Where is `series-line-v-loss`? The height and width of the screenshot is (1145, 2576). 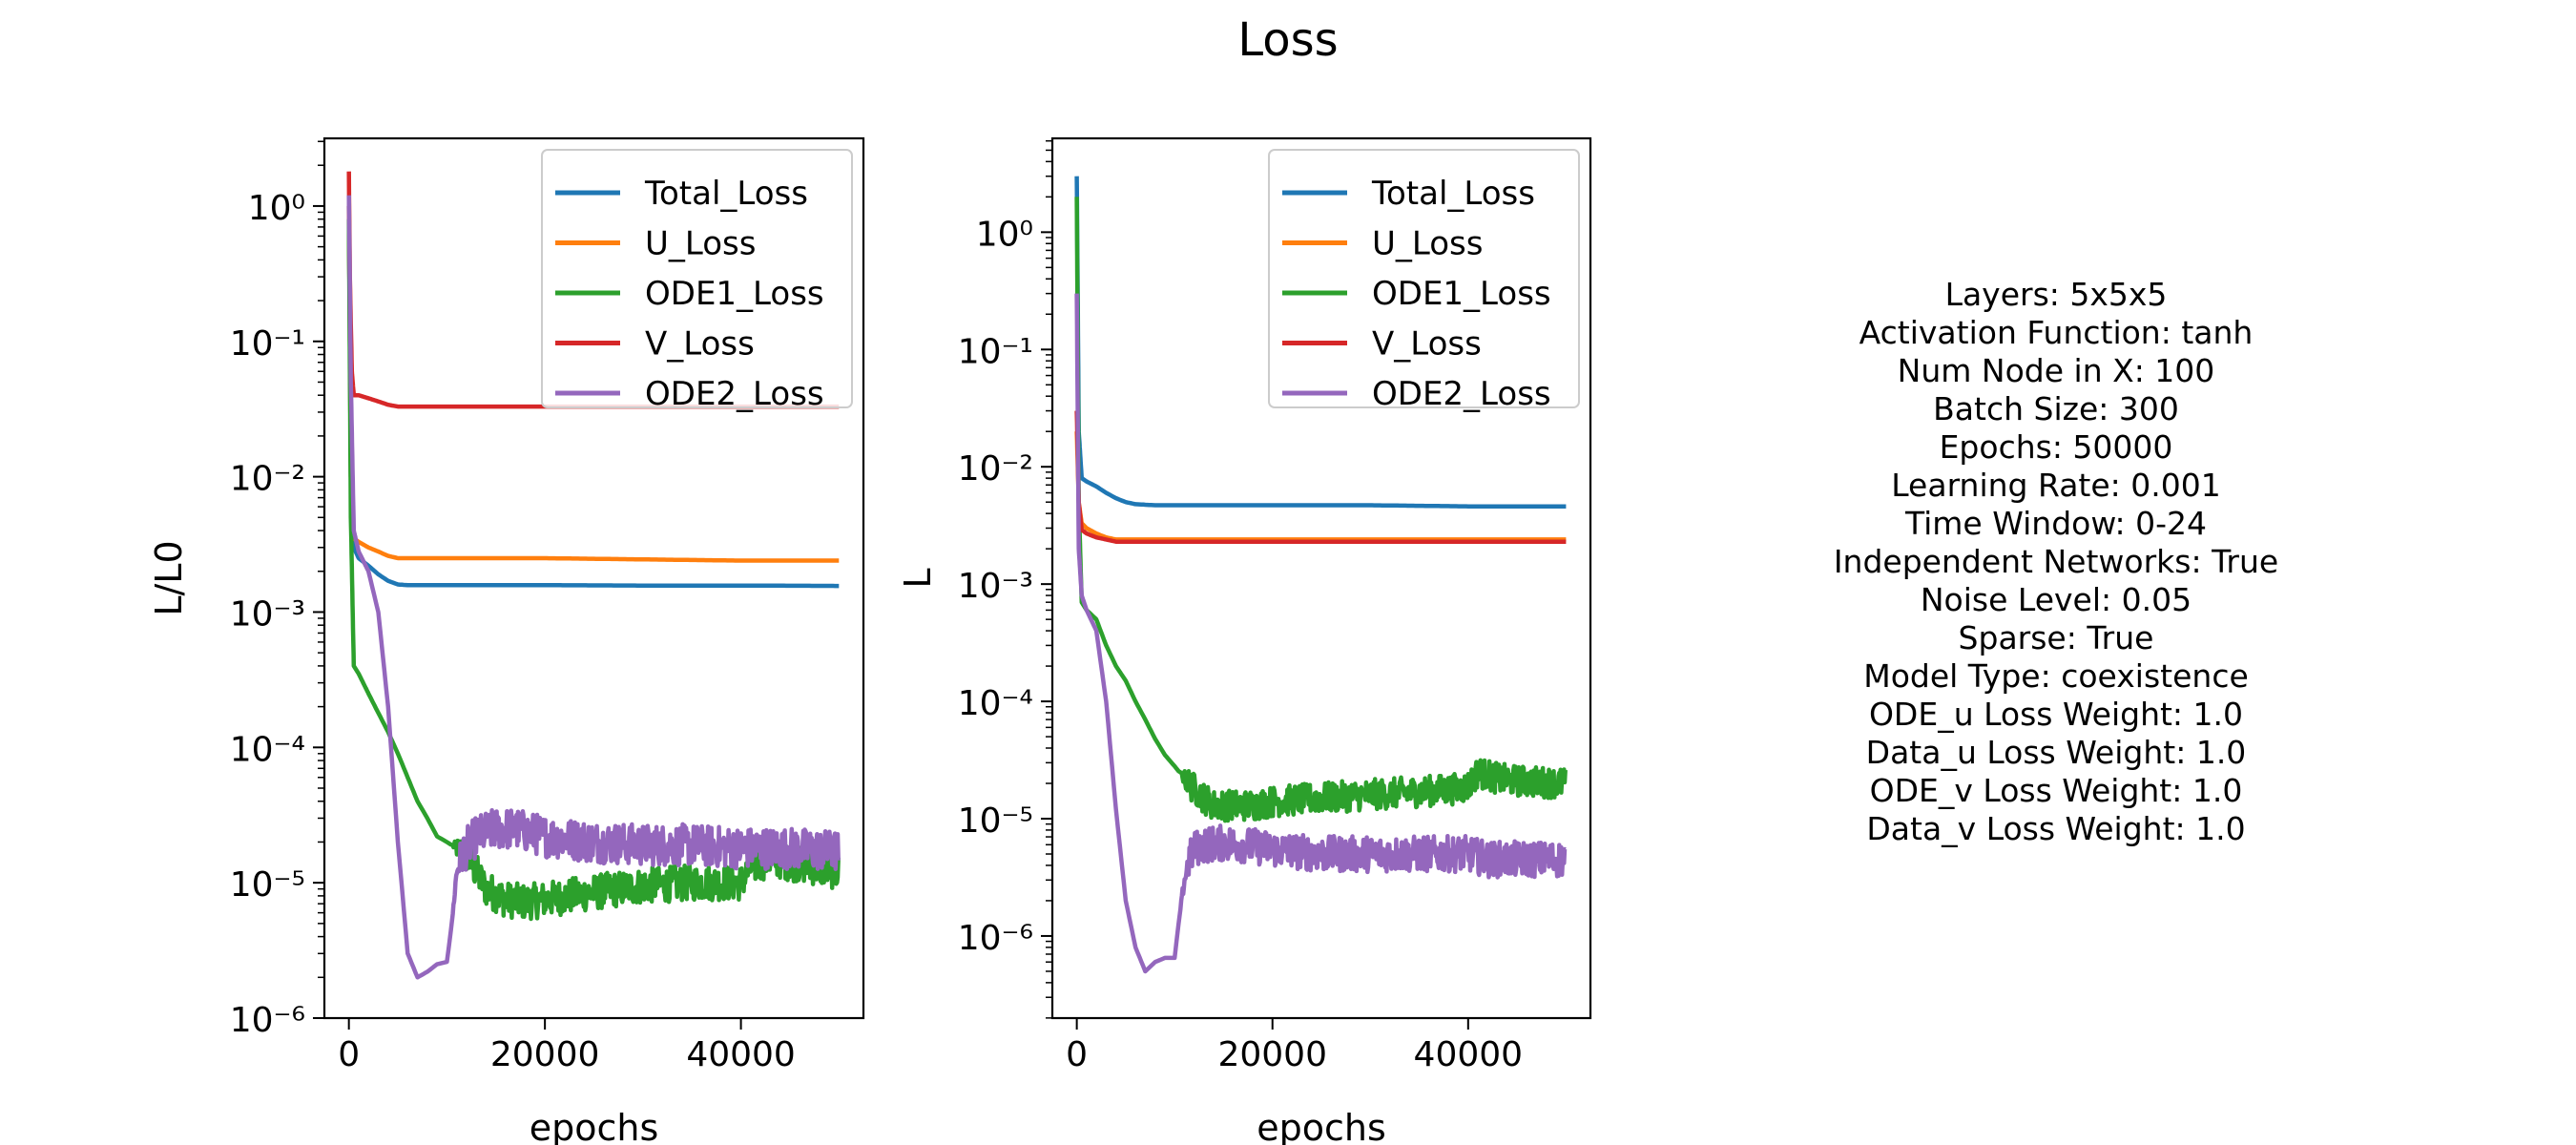
series-line-v-loss is located at coordinates (1320, 477).